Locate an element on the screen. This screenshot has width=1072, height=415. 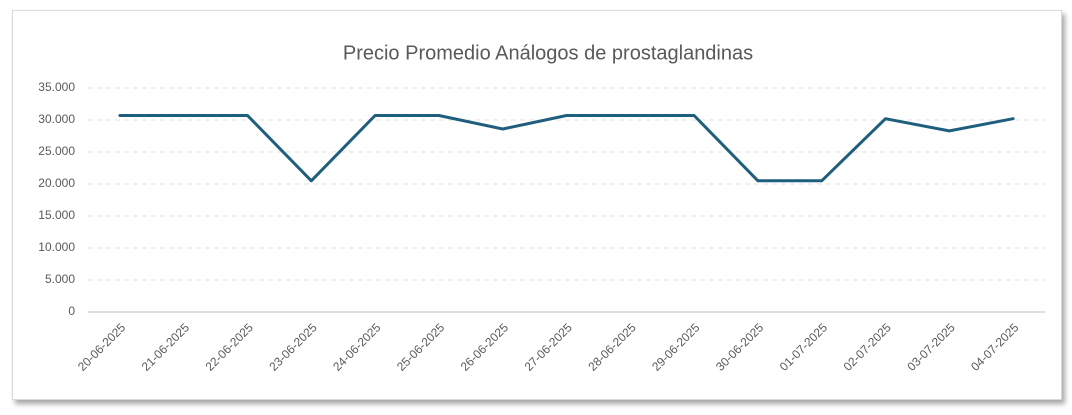
x-tick-label: 21-06-2025 is located at coordinates (166, 347).